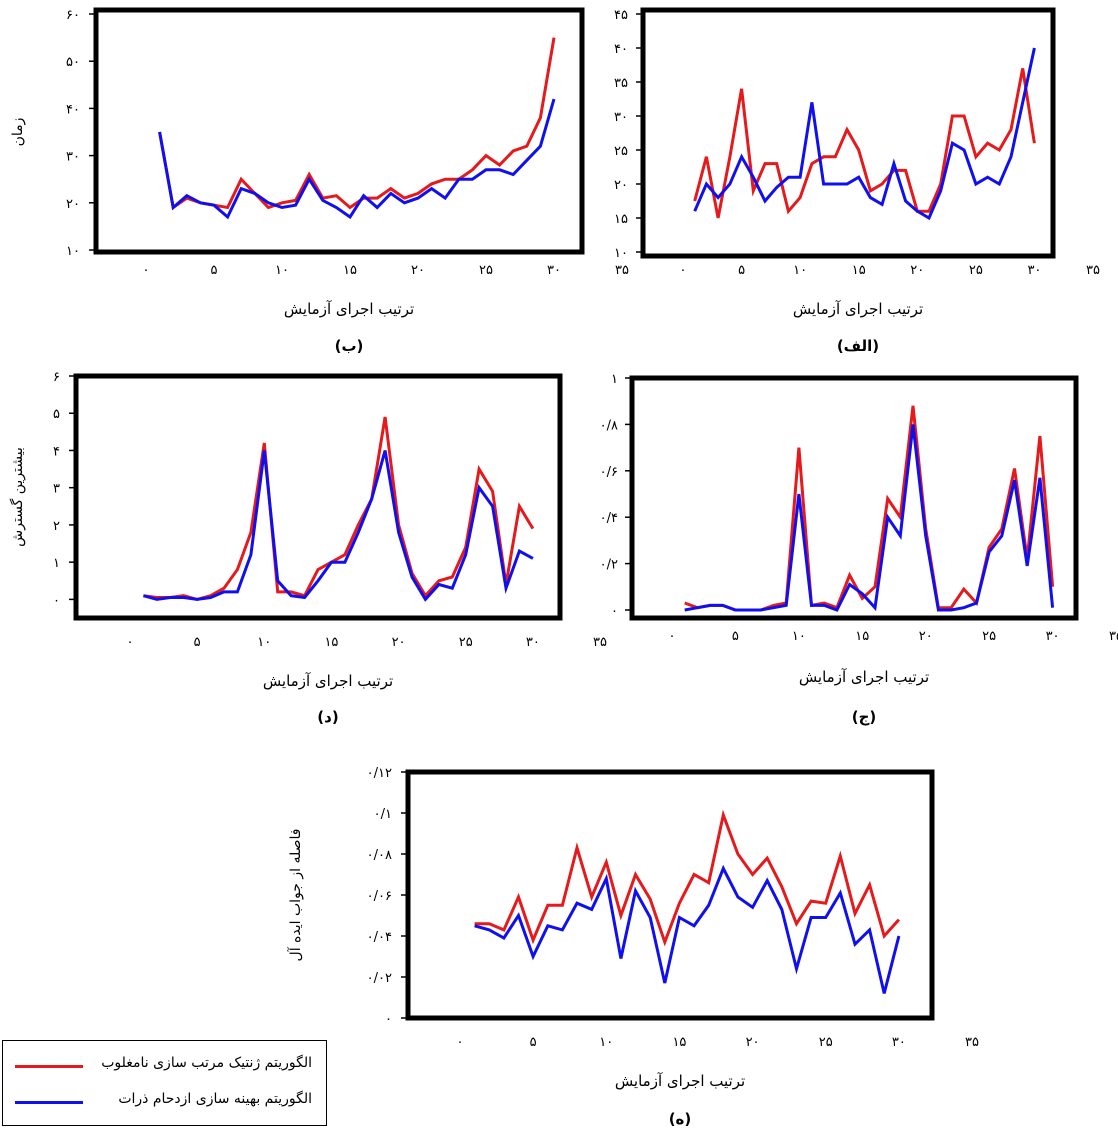 The height and width of the screenshot is (1130, 1118). I want to click on y-tick-label: ۲۵, so click(621, 151).